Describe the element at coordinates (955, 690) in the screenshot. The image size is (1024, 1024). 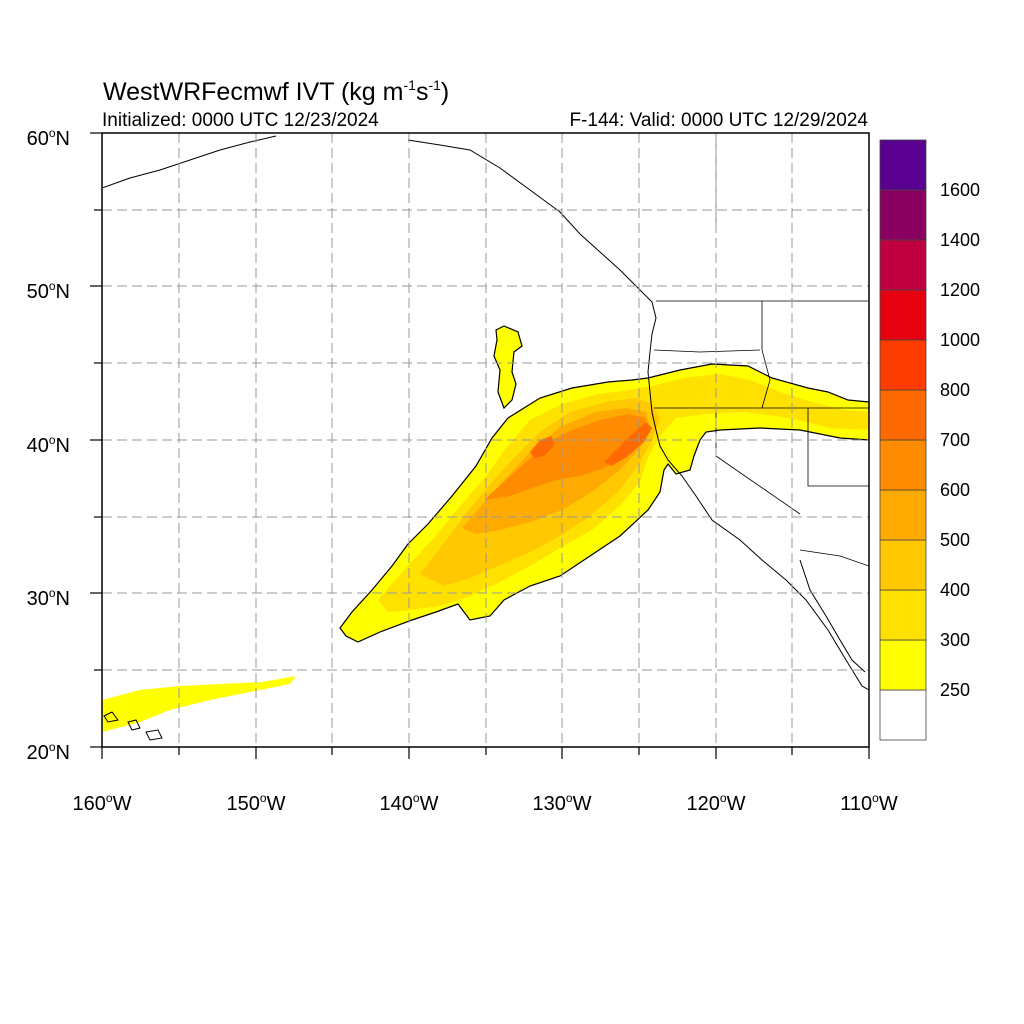
I see `colorbar-label-250: 250` at that location.